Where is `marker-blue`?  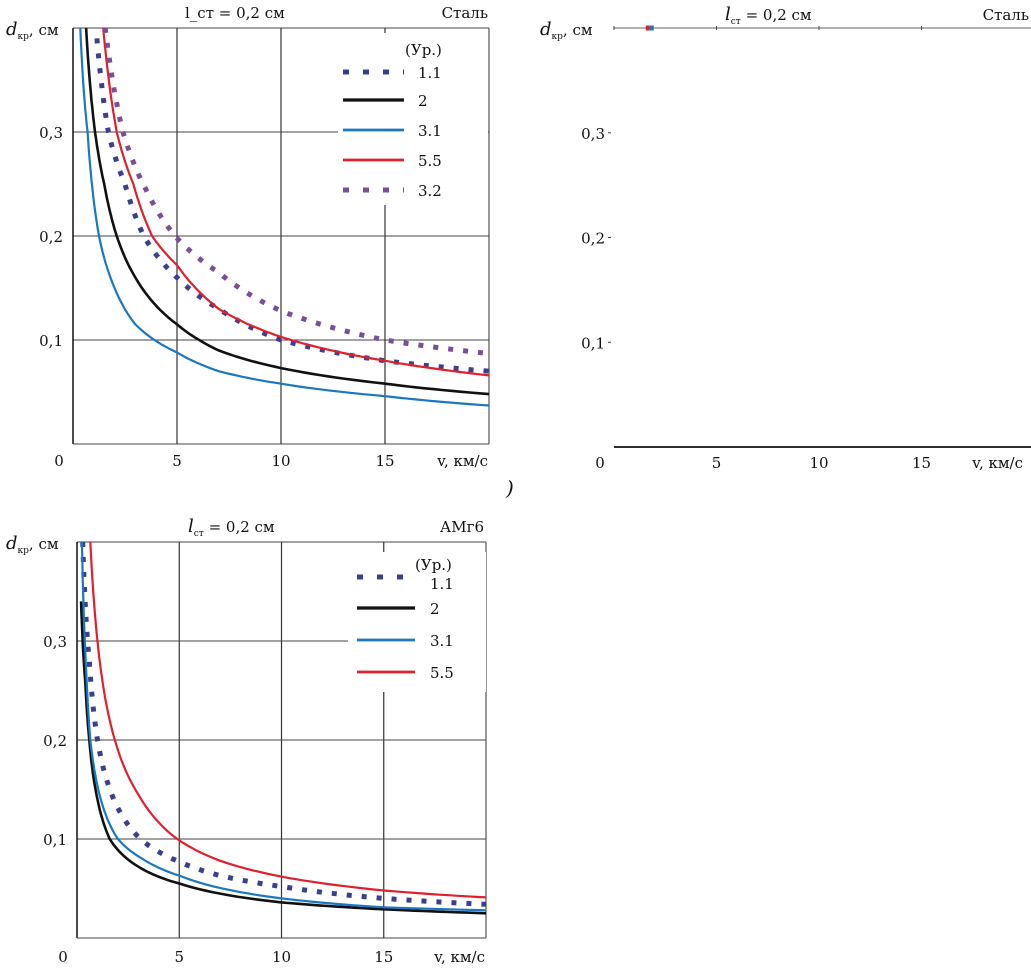 marker-blue is located at coordinates (651, 28).